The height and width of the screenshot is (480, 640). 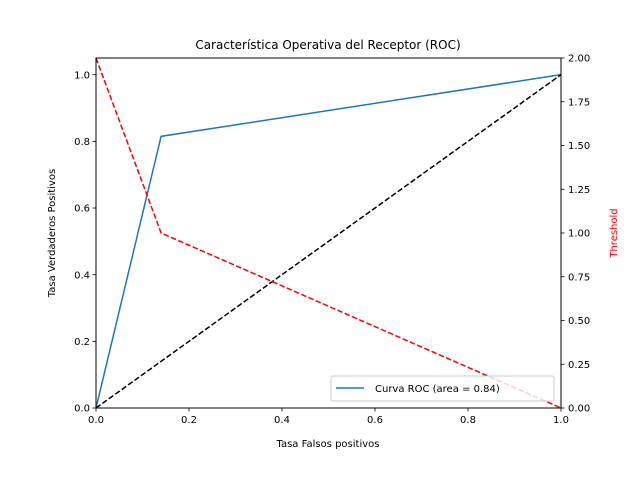 What do you see at coordinates (579, 190) in the screenshot?
I see `y2-tick-label: 1.25` at bounding box center [579, 190].